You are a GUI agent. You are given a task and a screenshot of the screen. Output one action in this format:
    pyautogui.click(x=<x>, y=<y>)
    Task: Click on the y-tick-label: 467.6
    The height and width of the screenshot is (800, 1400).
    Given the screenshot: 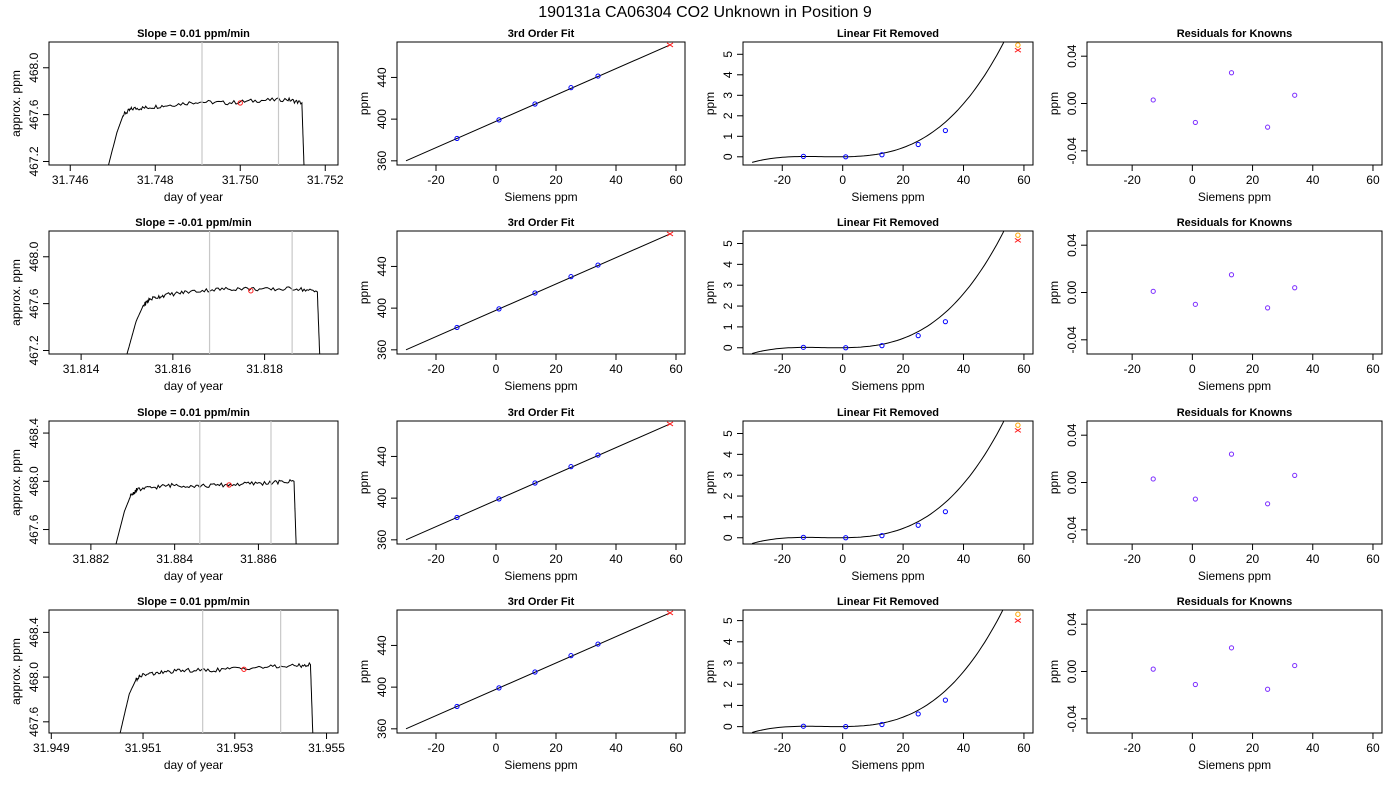 What is the action you would take?
    pyautogui.click(x=34, y=114)
    